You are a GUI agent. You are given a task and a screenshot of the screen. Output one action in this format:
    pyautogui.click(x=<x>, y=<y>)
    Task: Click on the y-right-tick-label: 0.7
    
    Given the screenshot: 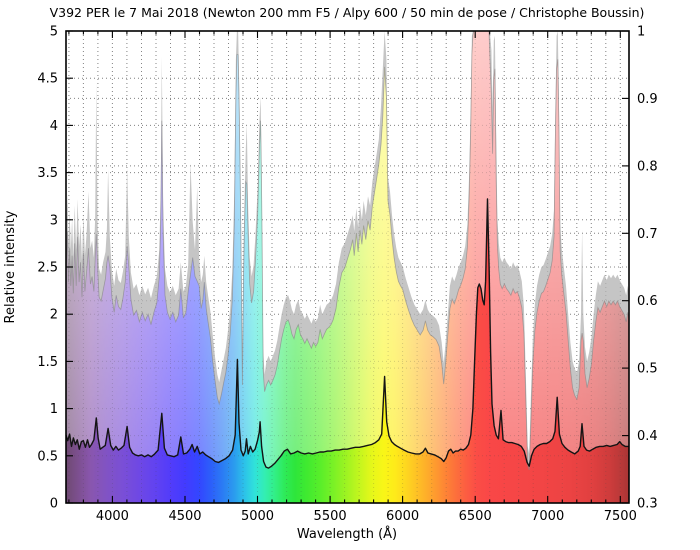 What is the action you would take?
    pyautogui.click(x=647, y=234)
    